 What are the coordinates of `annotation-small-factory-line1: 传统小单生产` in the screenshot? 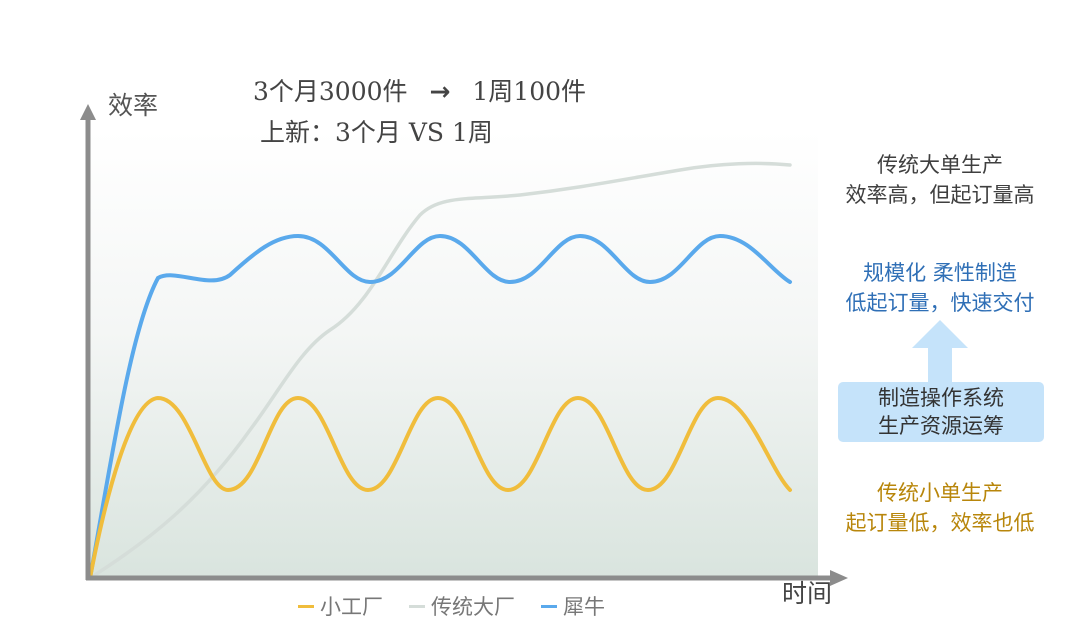 It's located at (940, 493).